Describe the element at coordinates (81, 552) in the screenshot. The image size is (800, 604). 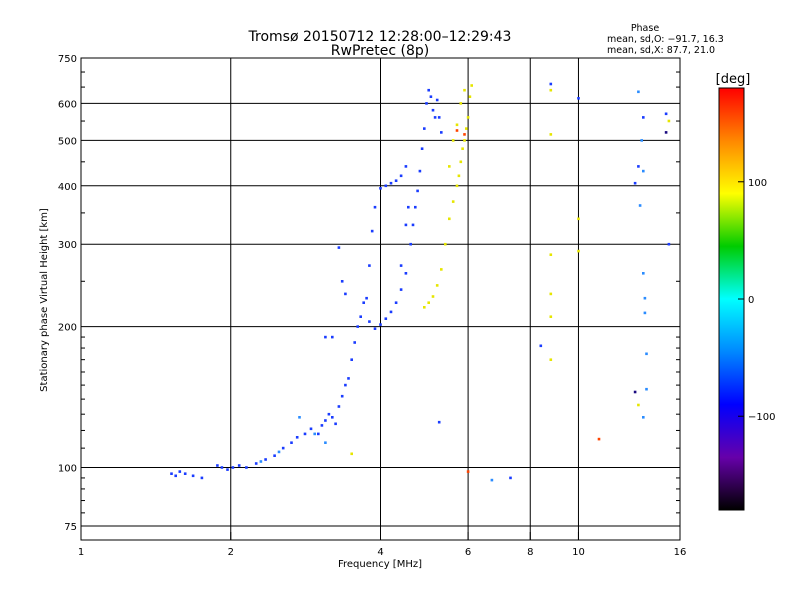
I see `x-tick-label: 1` at that location.